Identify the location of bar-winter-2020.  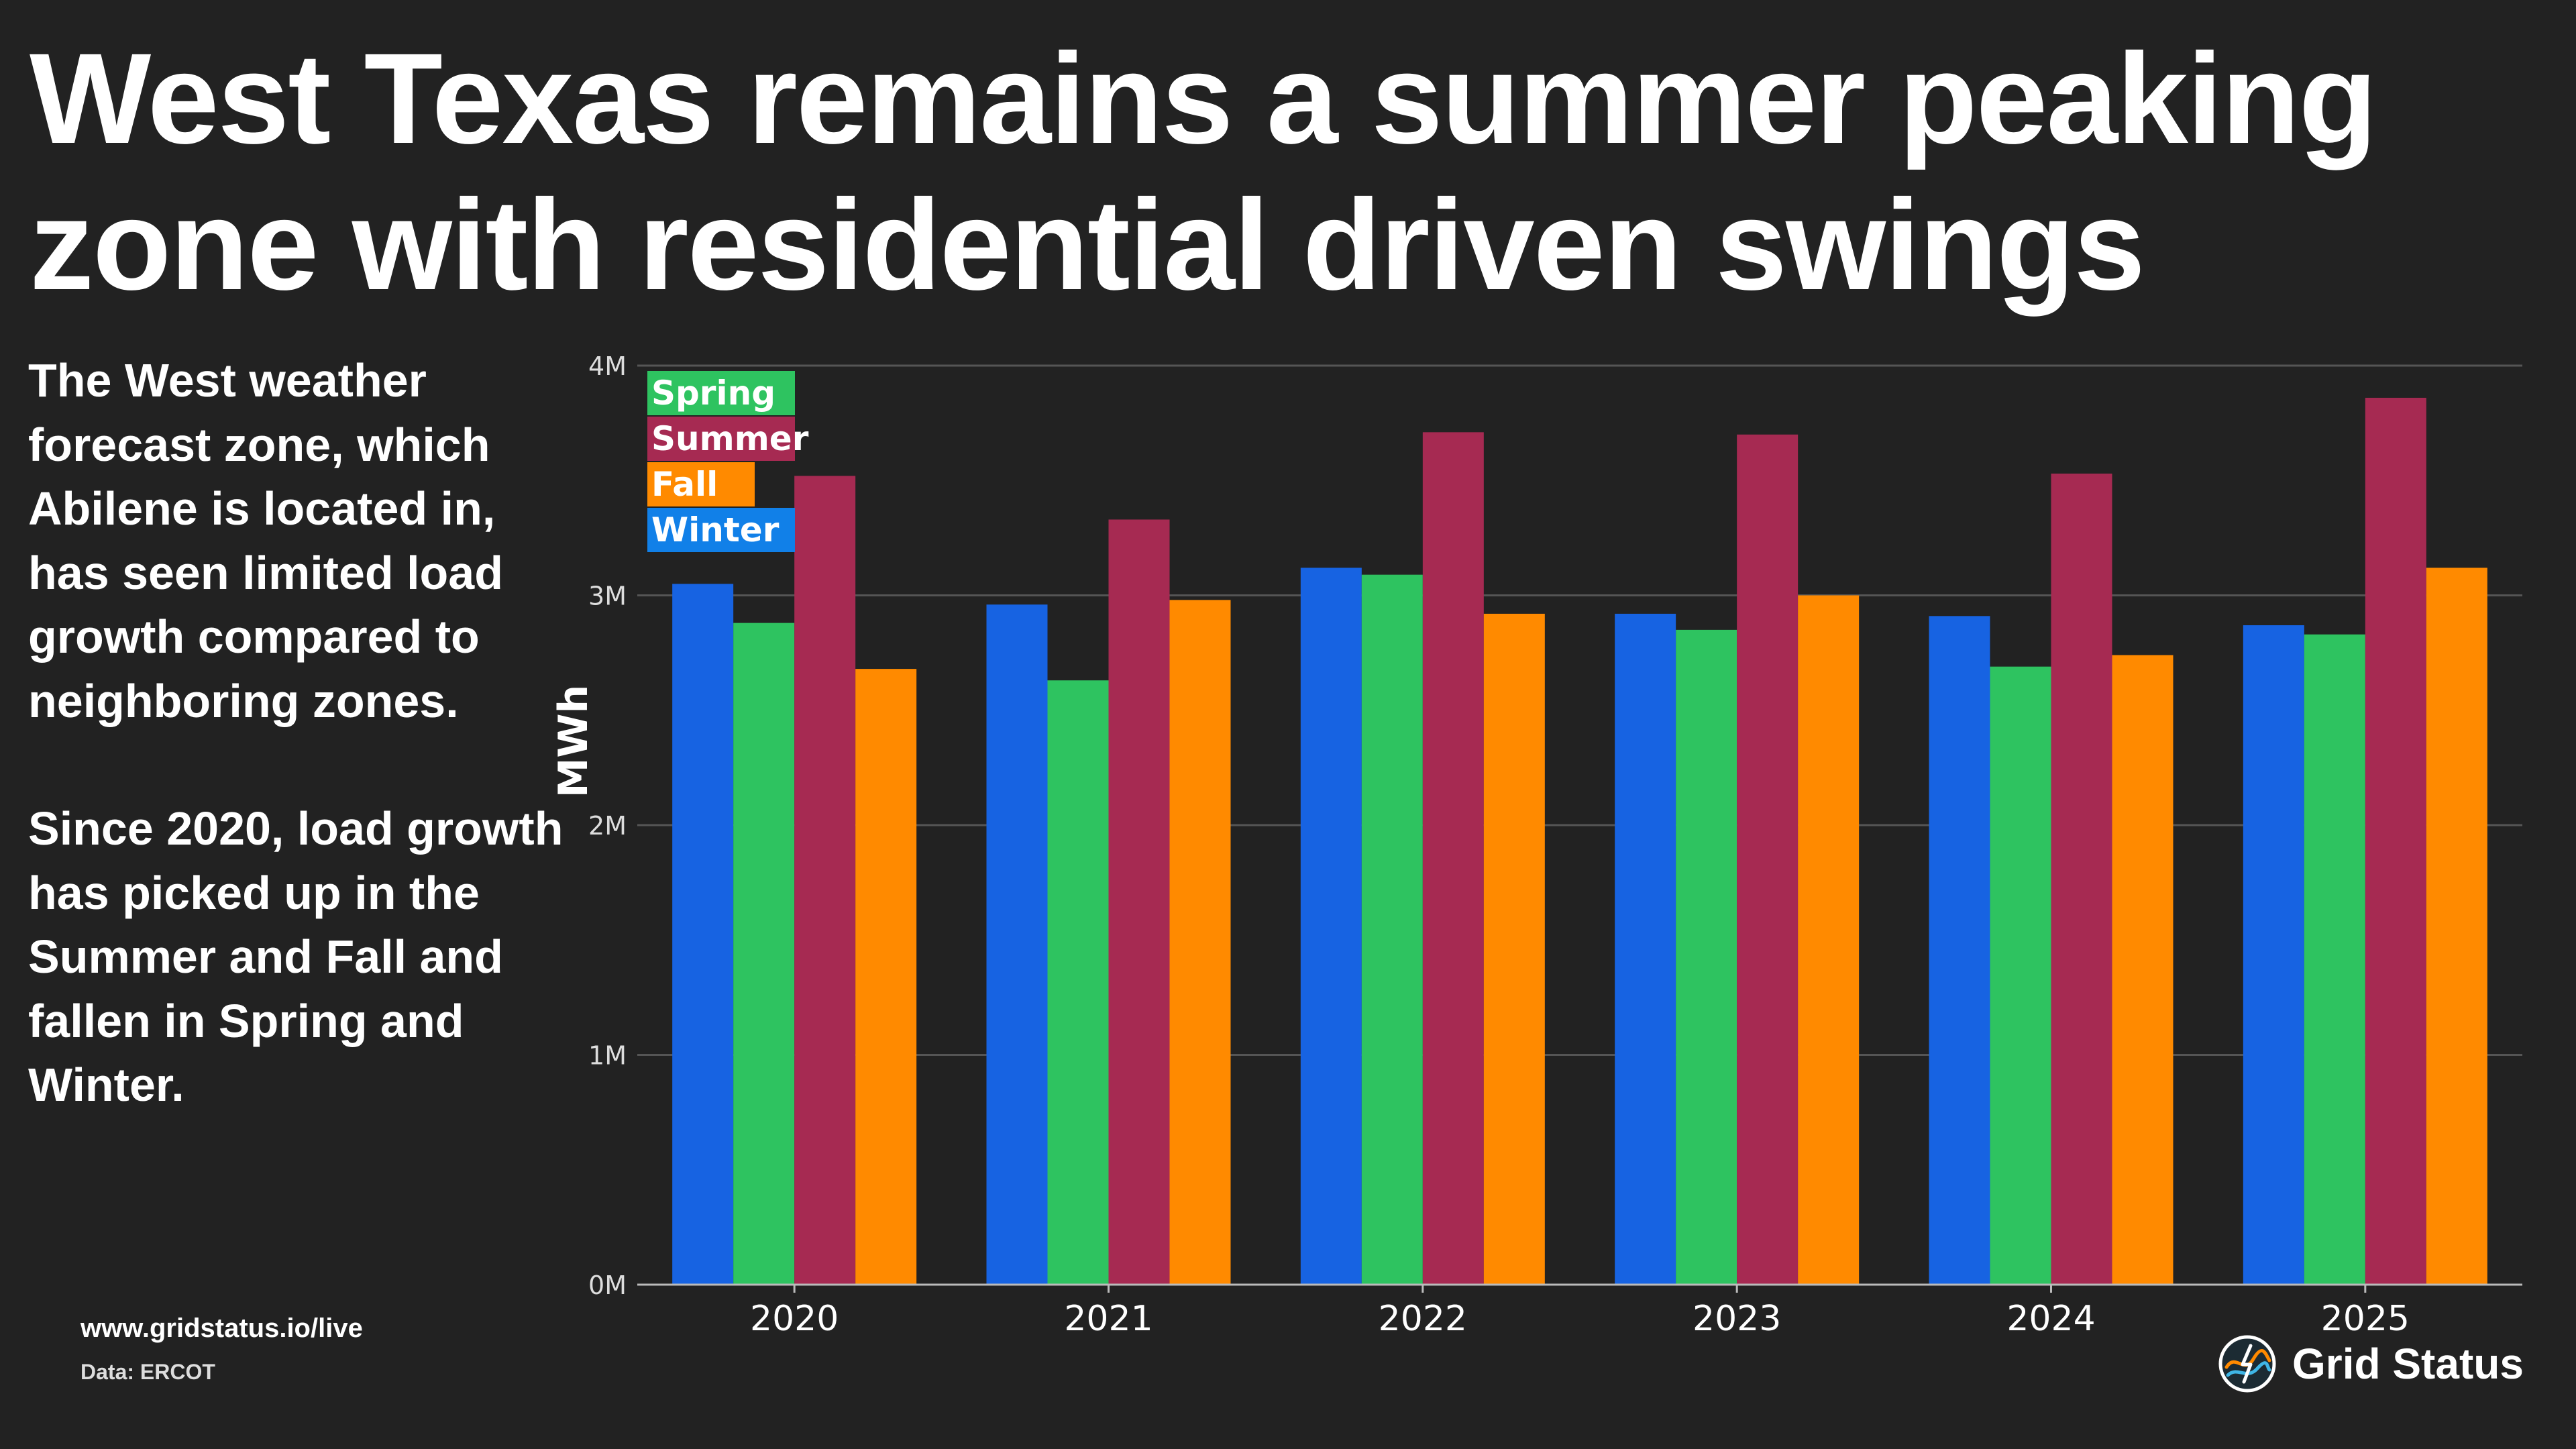
(703, 934).